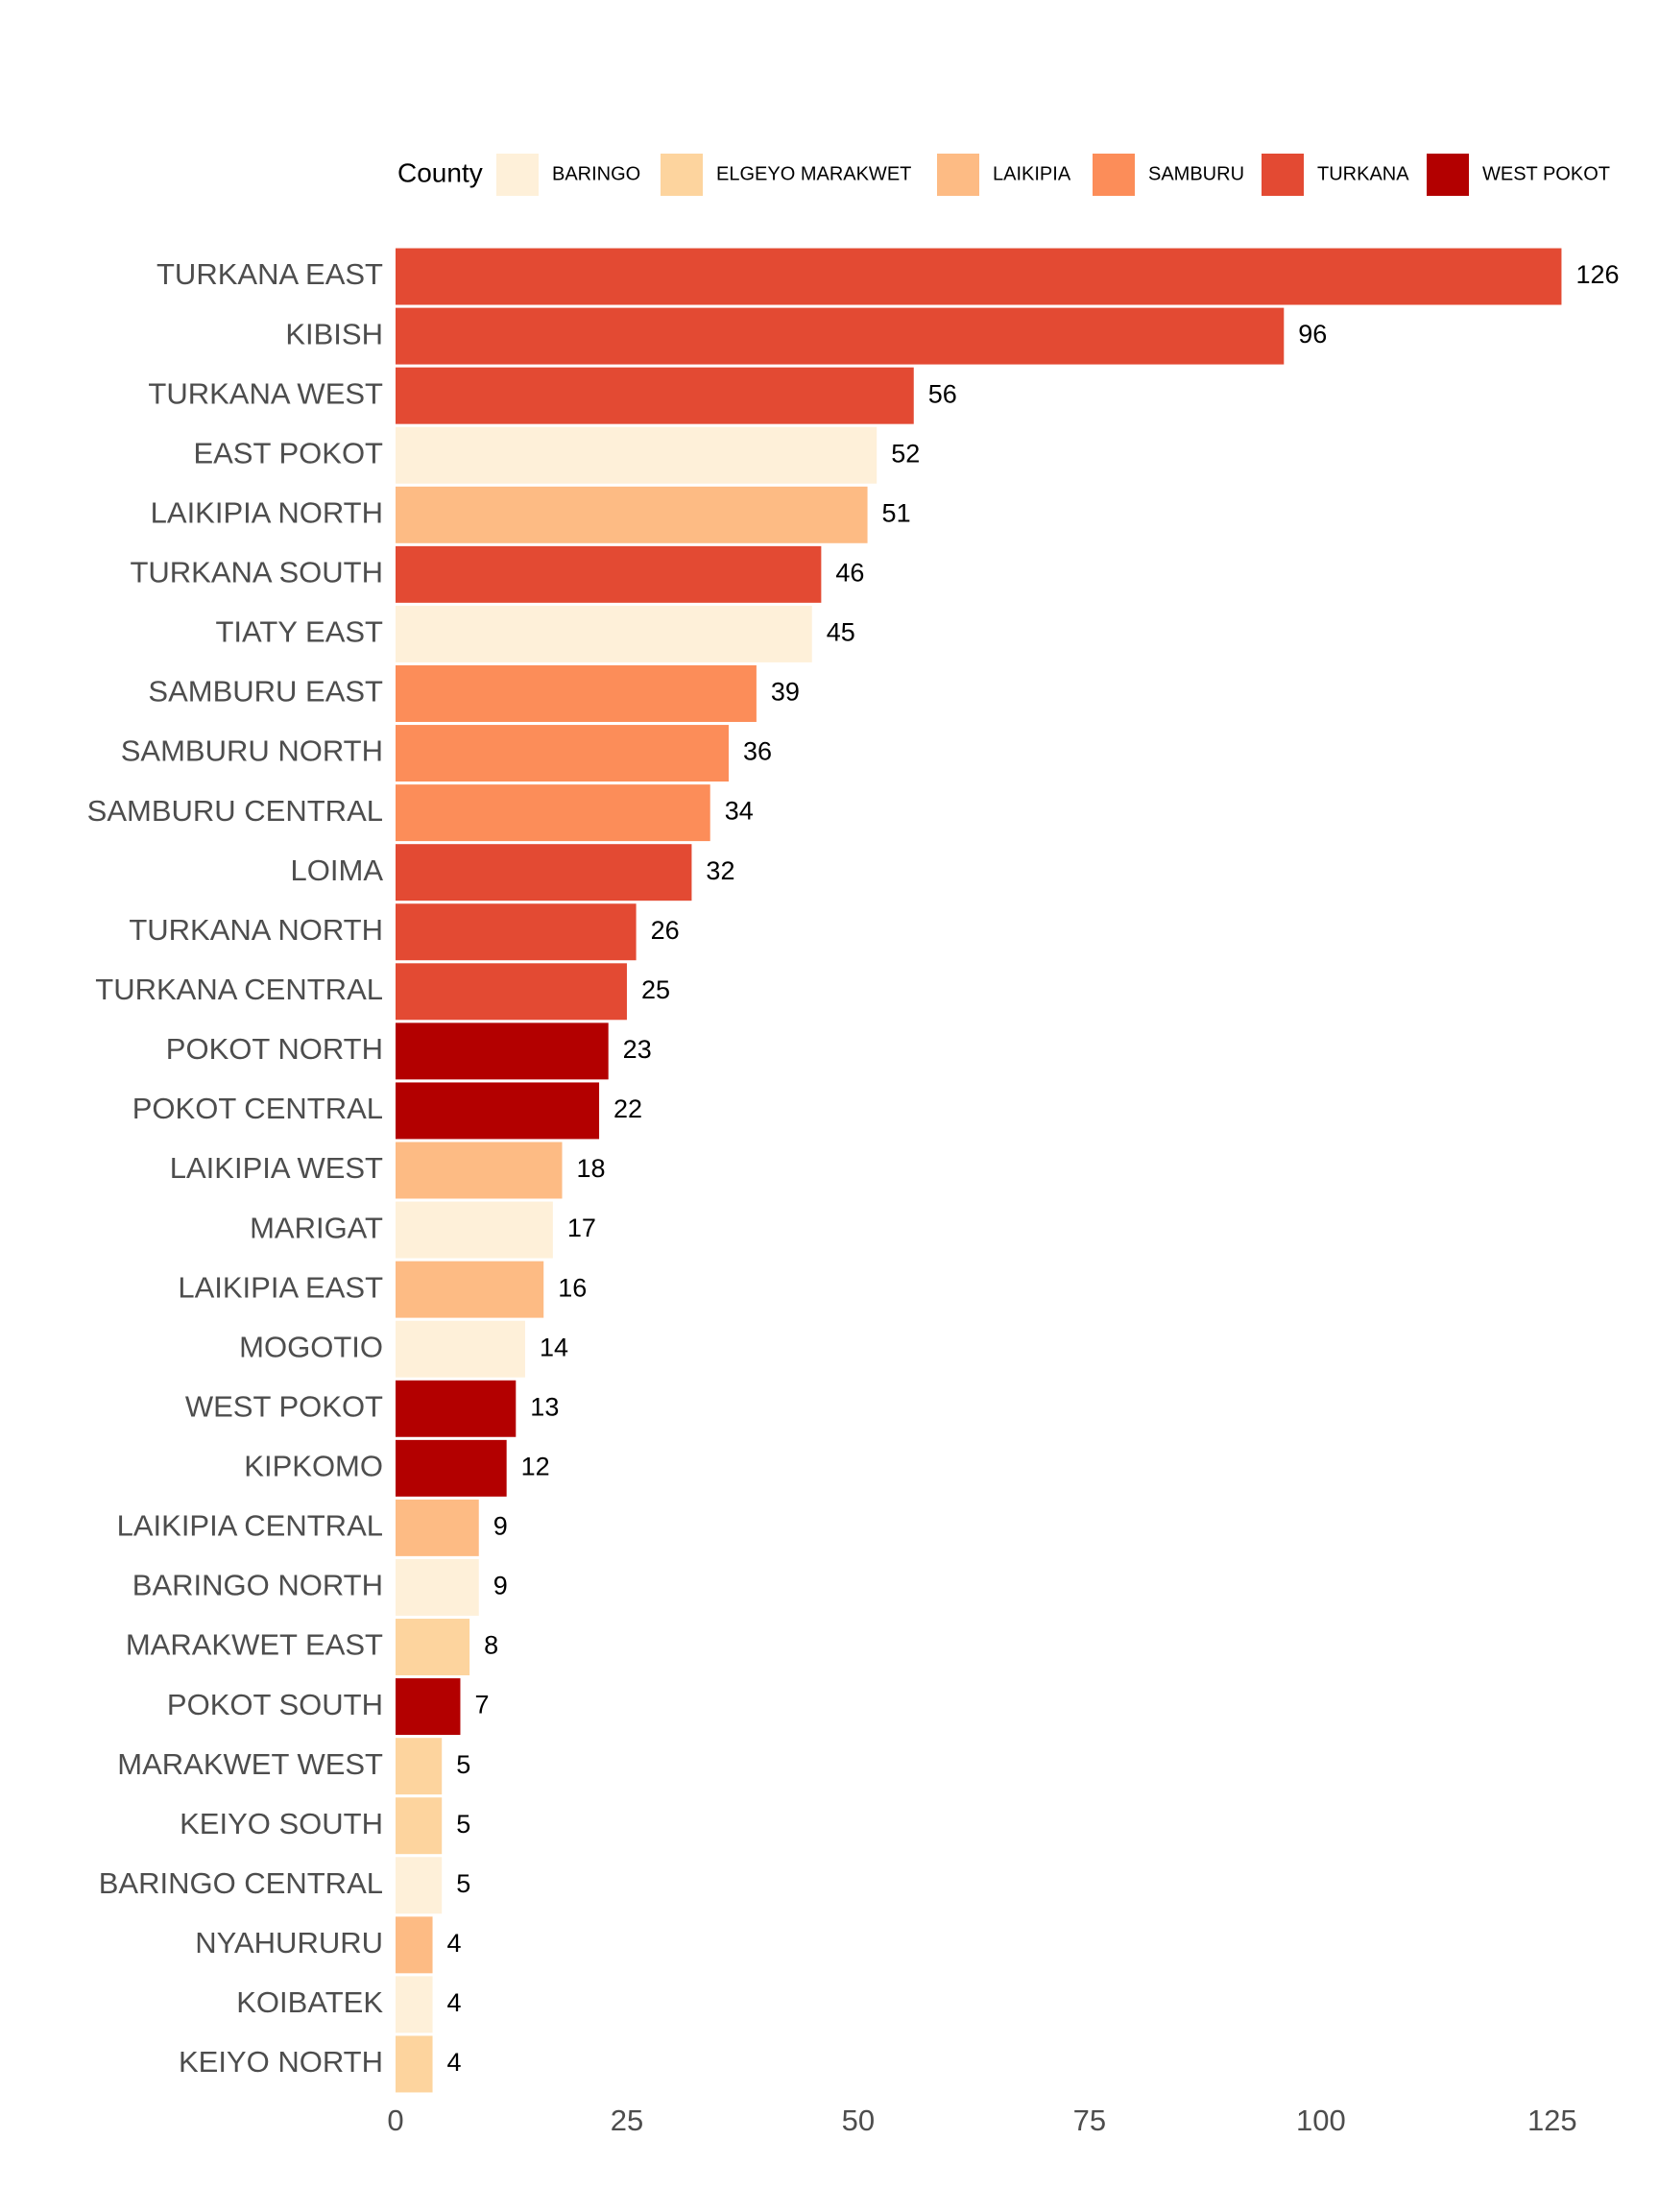  I want to click on y-tick-label: POKOT SOUTH, so click(275, 1705).